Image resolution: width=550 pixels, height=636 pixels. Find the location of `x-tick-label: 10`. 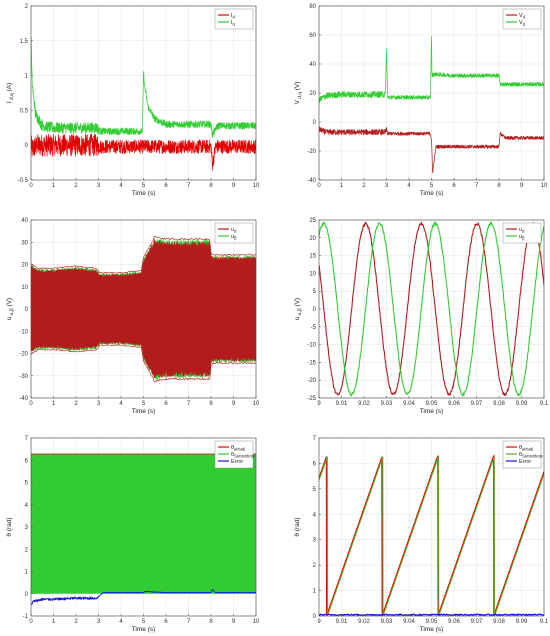

x-tick-label: 10 is located at coordinates (256, 622).